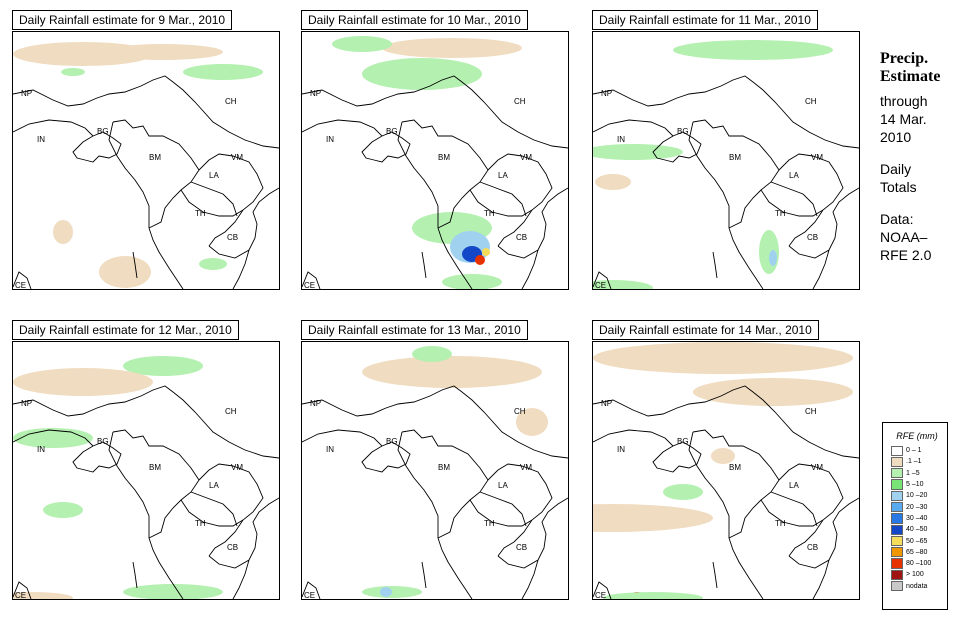  I want to click on legend-label: 40 –50, so click(917, 530).